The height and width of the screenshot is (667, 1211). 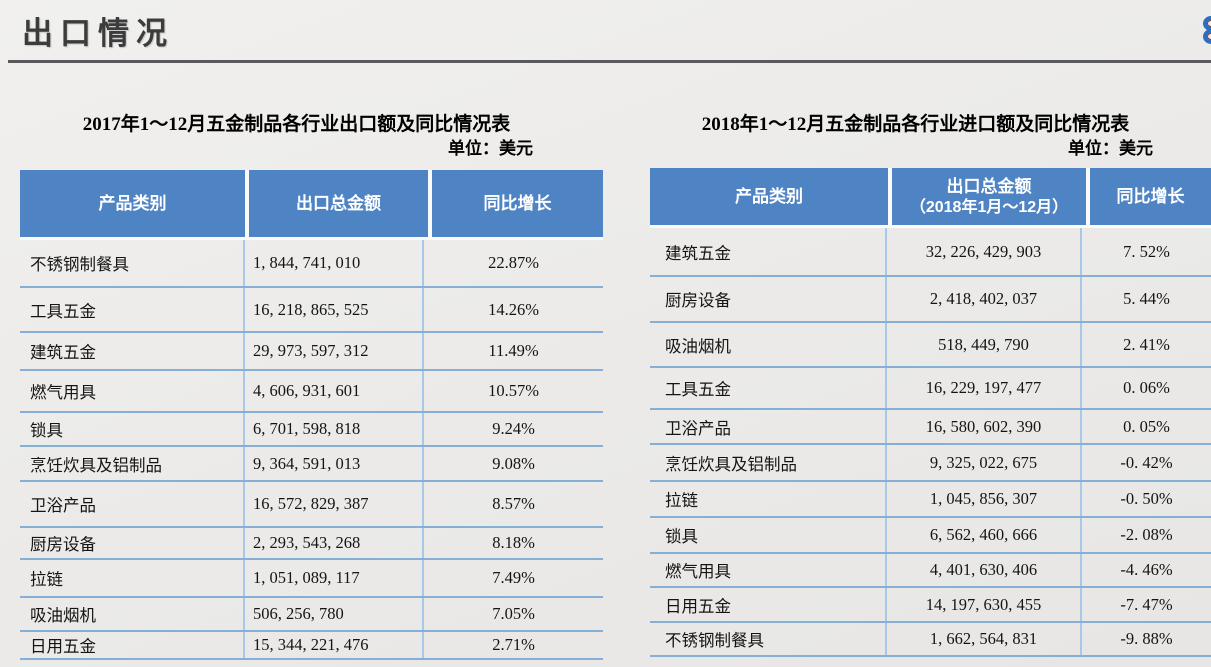 What do you see at coordinates (1146, 387) in the screenshot?
I see `growth-cell: 0. 06%` at bounding box center [1146, 387].